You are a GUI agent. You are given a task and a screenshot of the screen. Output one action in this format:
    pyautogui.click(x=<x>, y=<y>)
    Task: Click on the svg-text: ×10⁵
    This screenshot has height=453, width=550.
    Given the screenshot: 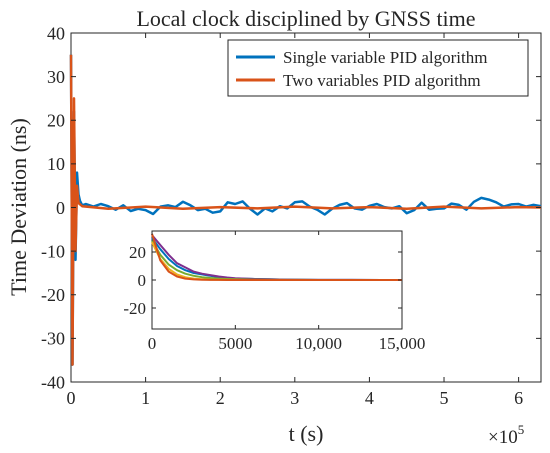 What is the action you would take?
    pyautogui.click(x=506, y=435)
    